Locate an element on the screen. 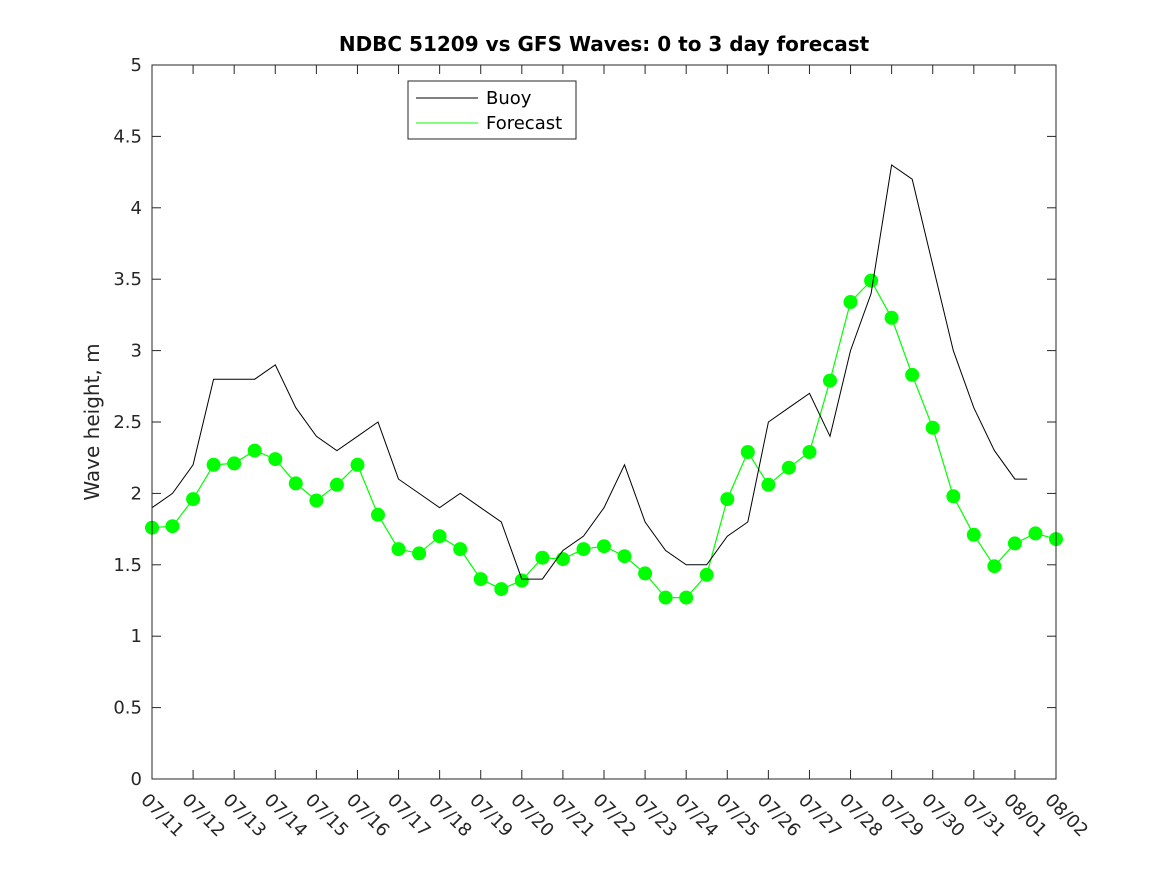  x-tick-label: 07/21 is located at coordinates (573, 816).